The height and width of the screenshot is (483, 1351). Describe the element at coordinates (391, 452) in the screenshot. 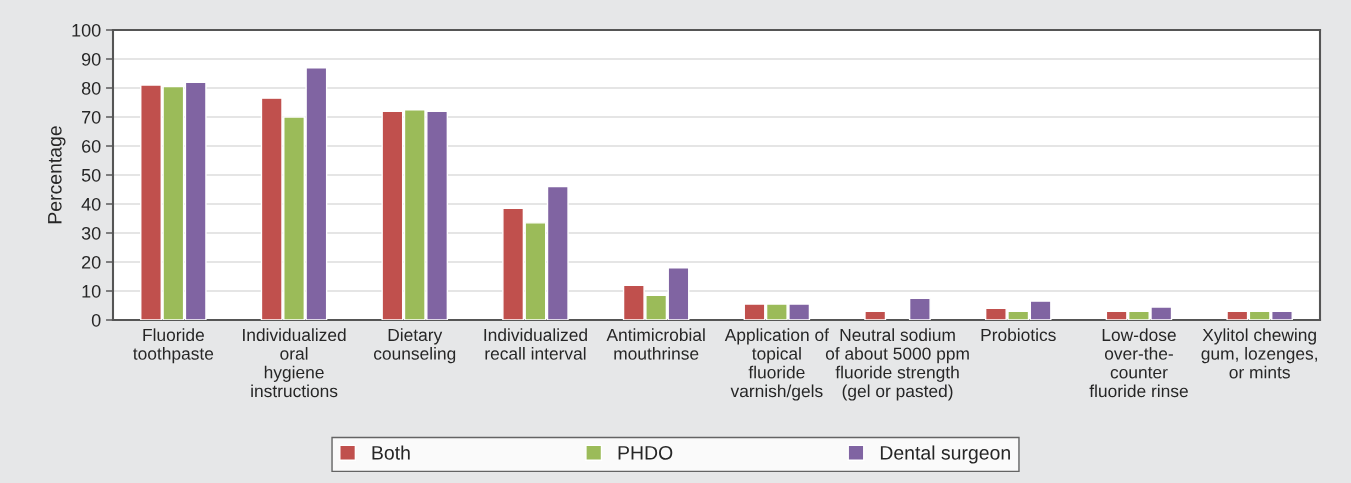

I see `legend-label: Both` at that location.